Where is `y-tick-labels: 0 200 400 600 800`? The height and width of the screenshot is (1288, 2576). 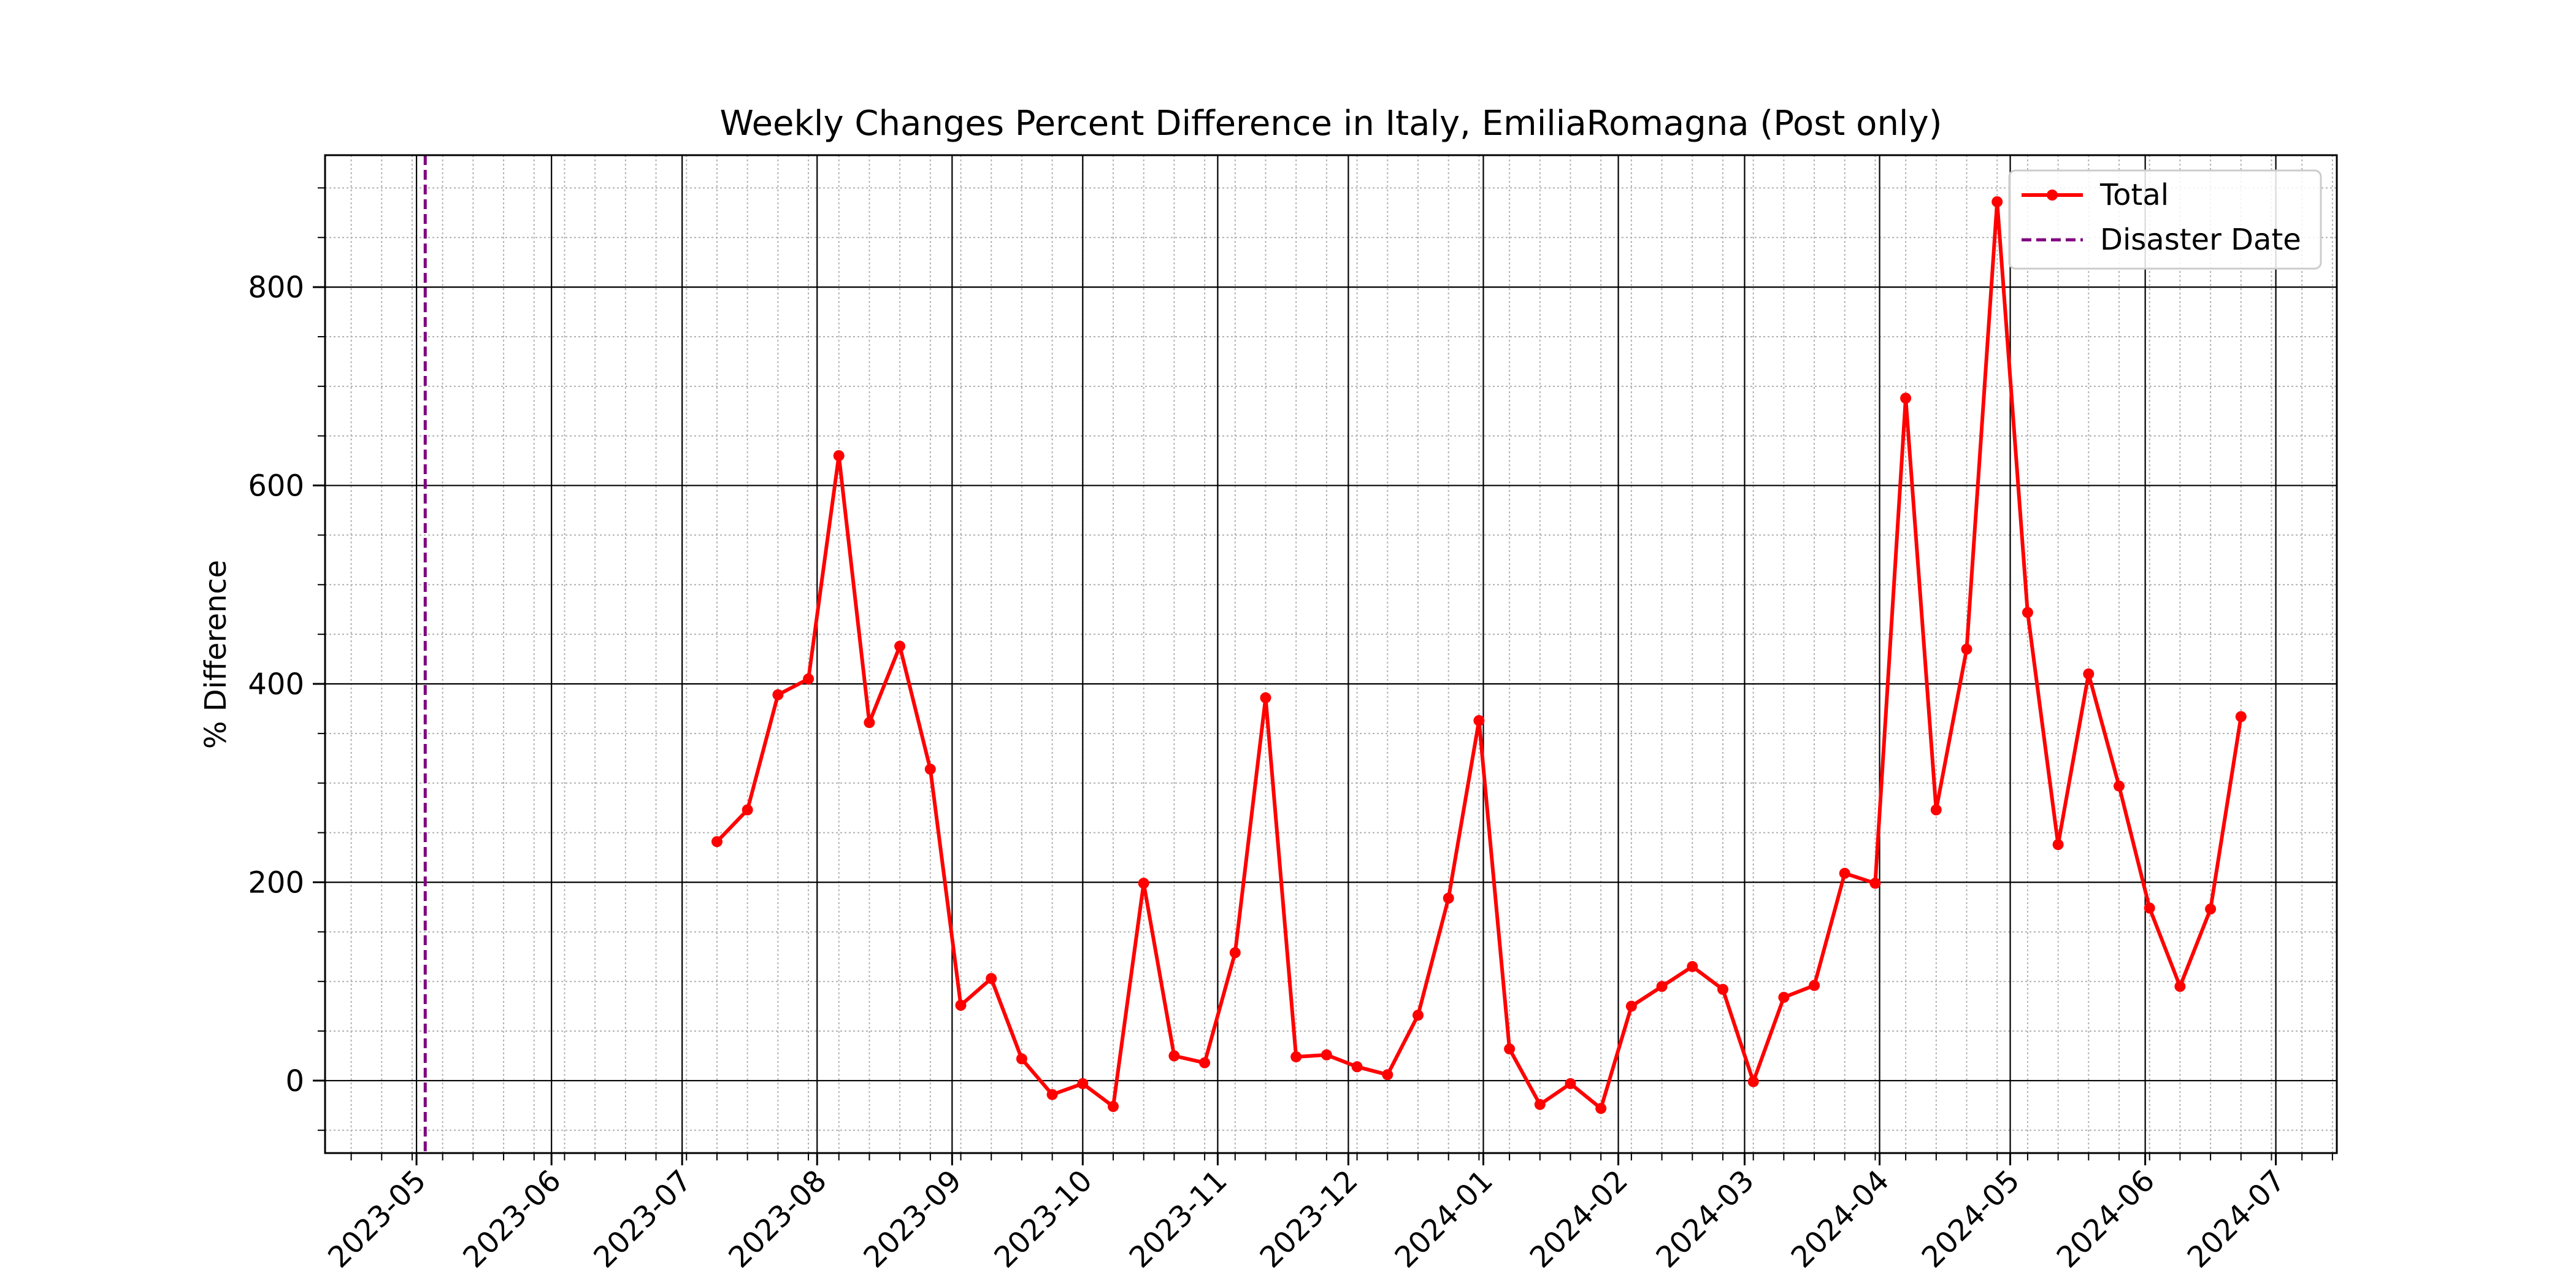 y-tick-labels: 0 200 400 600 800 is located at coordinates (276, 684).